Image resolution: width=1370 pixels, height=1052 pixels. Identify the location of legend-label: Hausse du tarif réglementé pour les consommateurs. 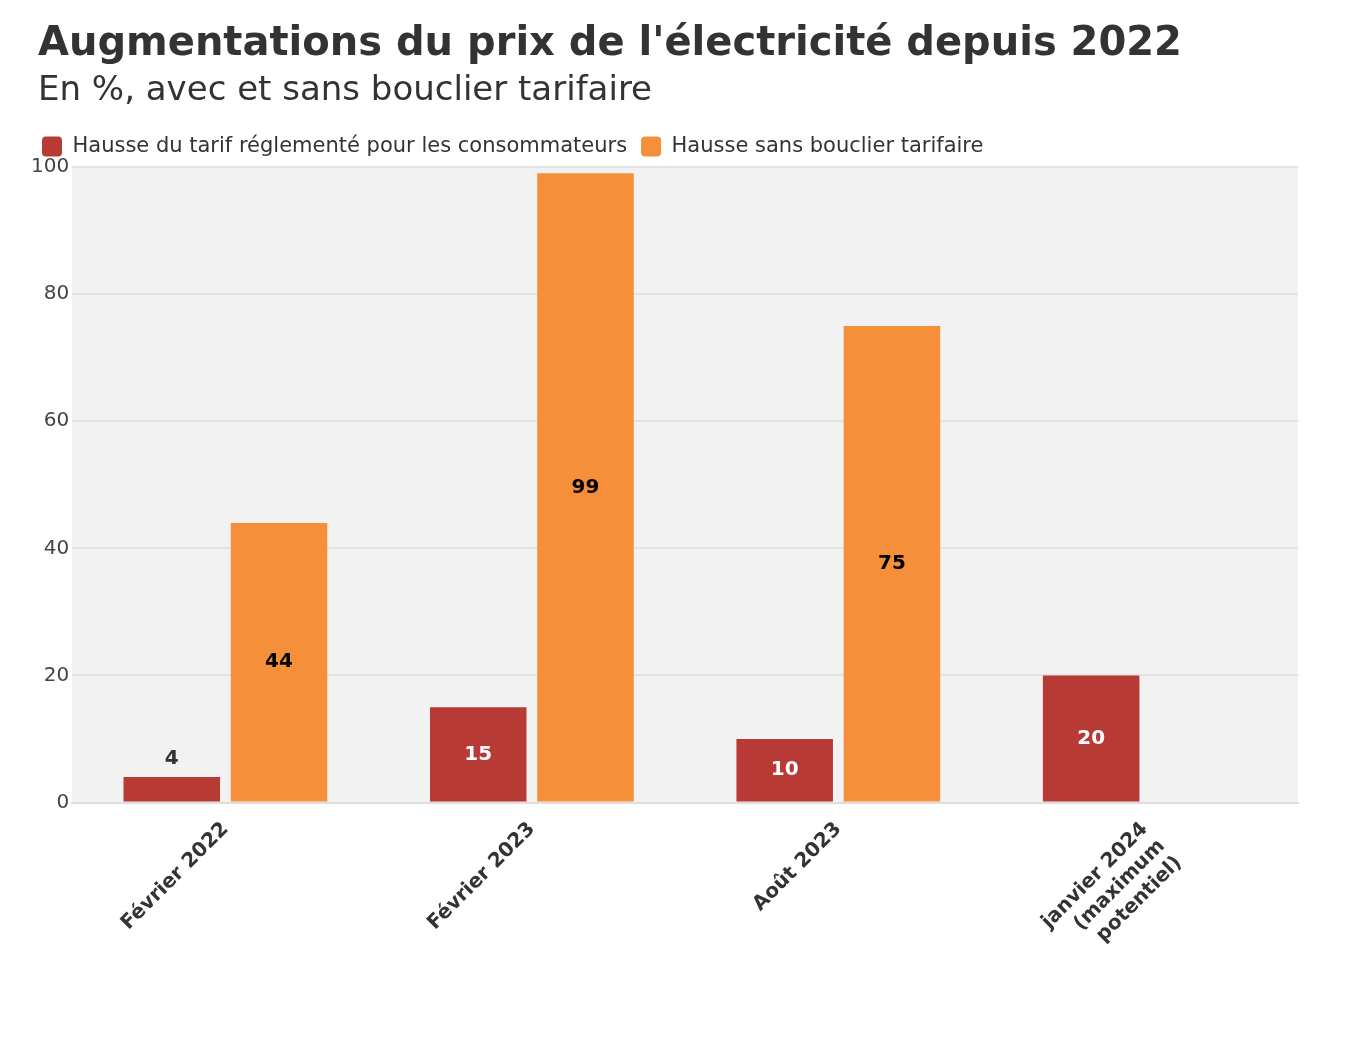
(350, 144).